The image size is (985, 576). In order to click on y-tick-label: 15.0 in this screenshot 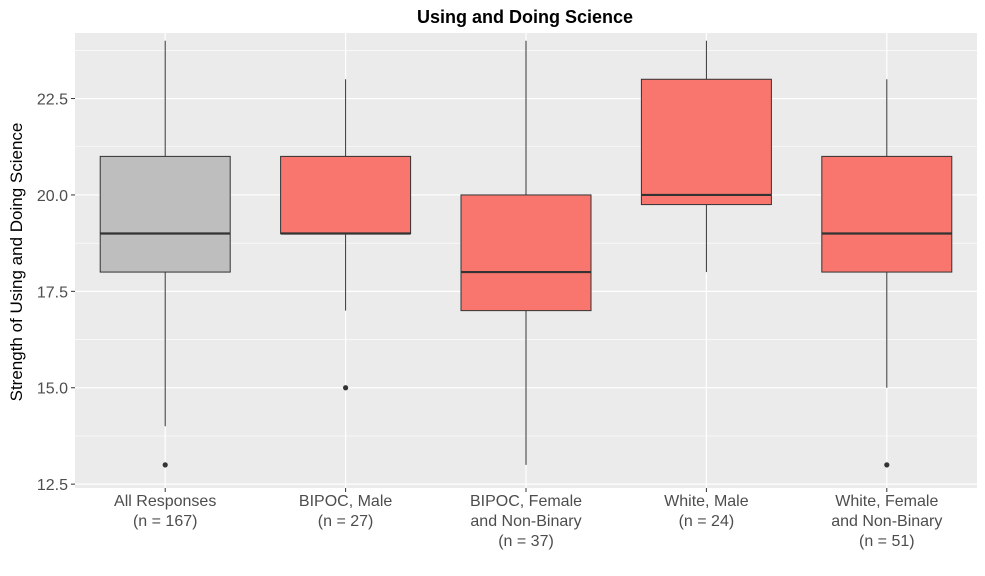, I will do `click(52, 389)`.